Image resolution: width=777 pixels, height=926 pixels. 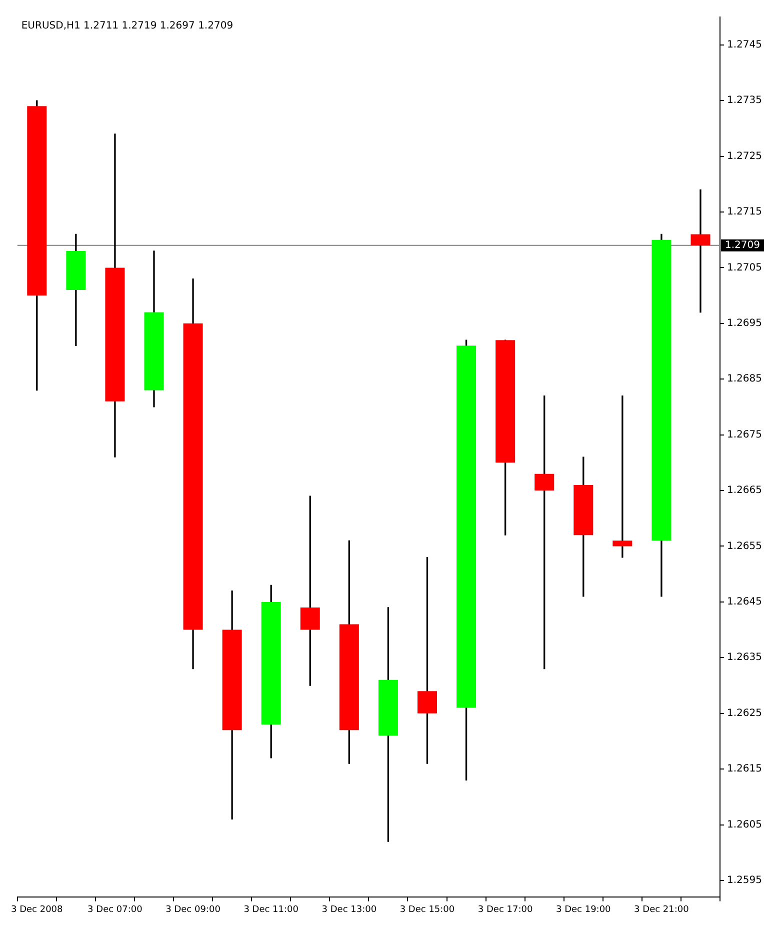 I want to click on x-tick-label: 3 Dec 17:00, so click(x=505, y=909).